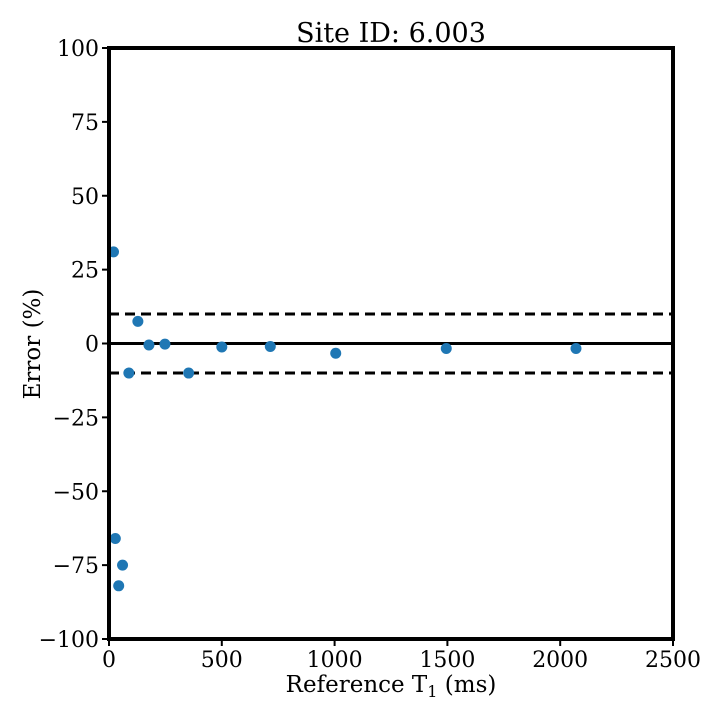  What do you see at coordinates (74, 345) in the screenshot?
I see `y-axis-ticks: 100 75 50 25 0 −25 −50 −75 −100` at bounding box center [74, 345].